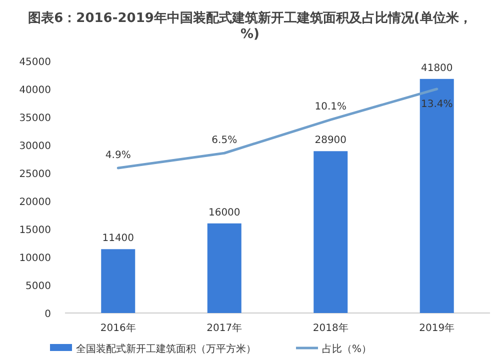 The width and height of the screenshot is (500, 362). Describe the element at coordinates (436, 68) in the screenshot. I see `data-label: 41800` at that location.